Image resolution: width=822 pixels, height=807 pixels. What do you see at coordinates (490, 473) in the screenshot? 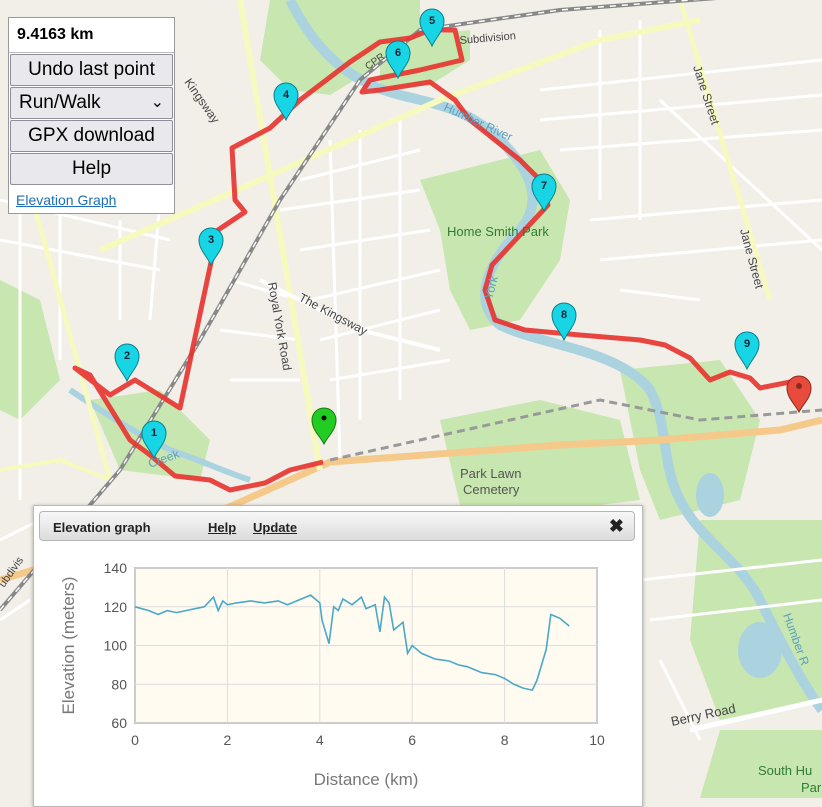
I see `park-lawn-label: Park Lawn` at bounding box center [490, 473].